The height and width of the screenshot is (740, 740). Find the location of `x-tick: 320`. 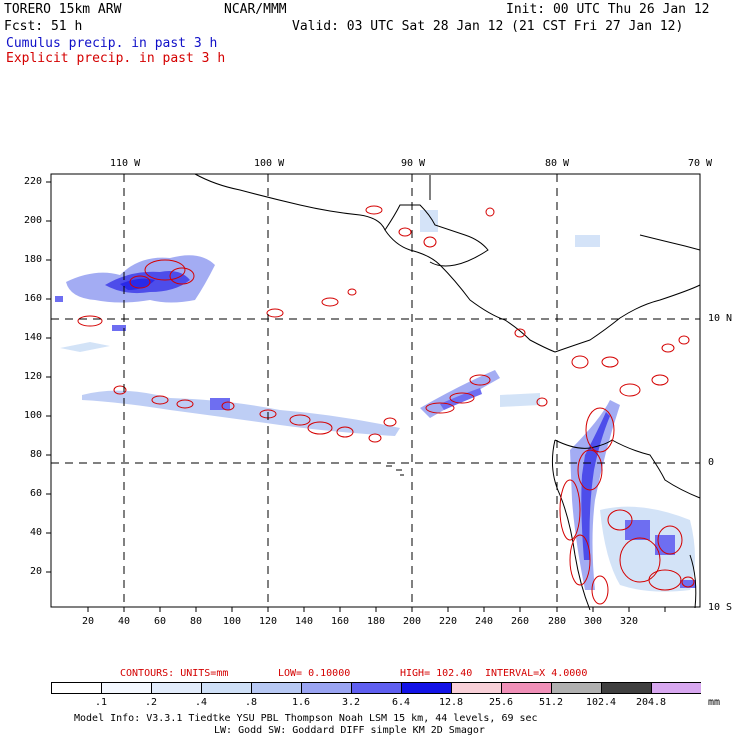

x-tick: 320 is located at coordinates (629, 621).